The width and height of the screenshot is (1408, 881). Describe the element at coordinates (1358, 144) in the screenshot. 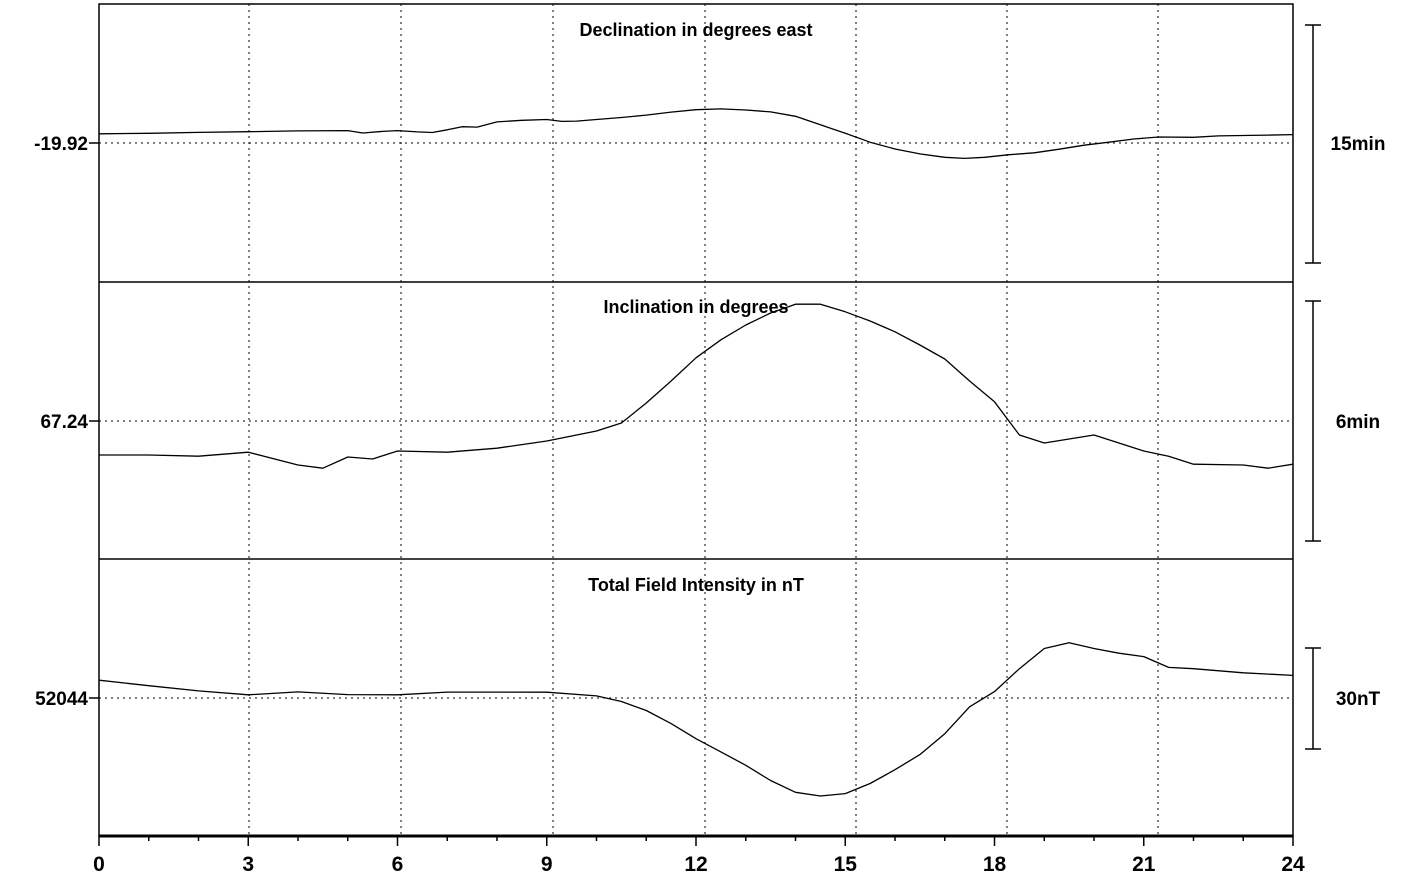

I see `scale-label: 15min` at that location.